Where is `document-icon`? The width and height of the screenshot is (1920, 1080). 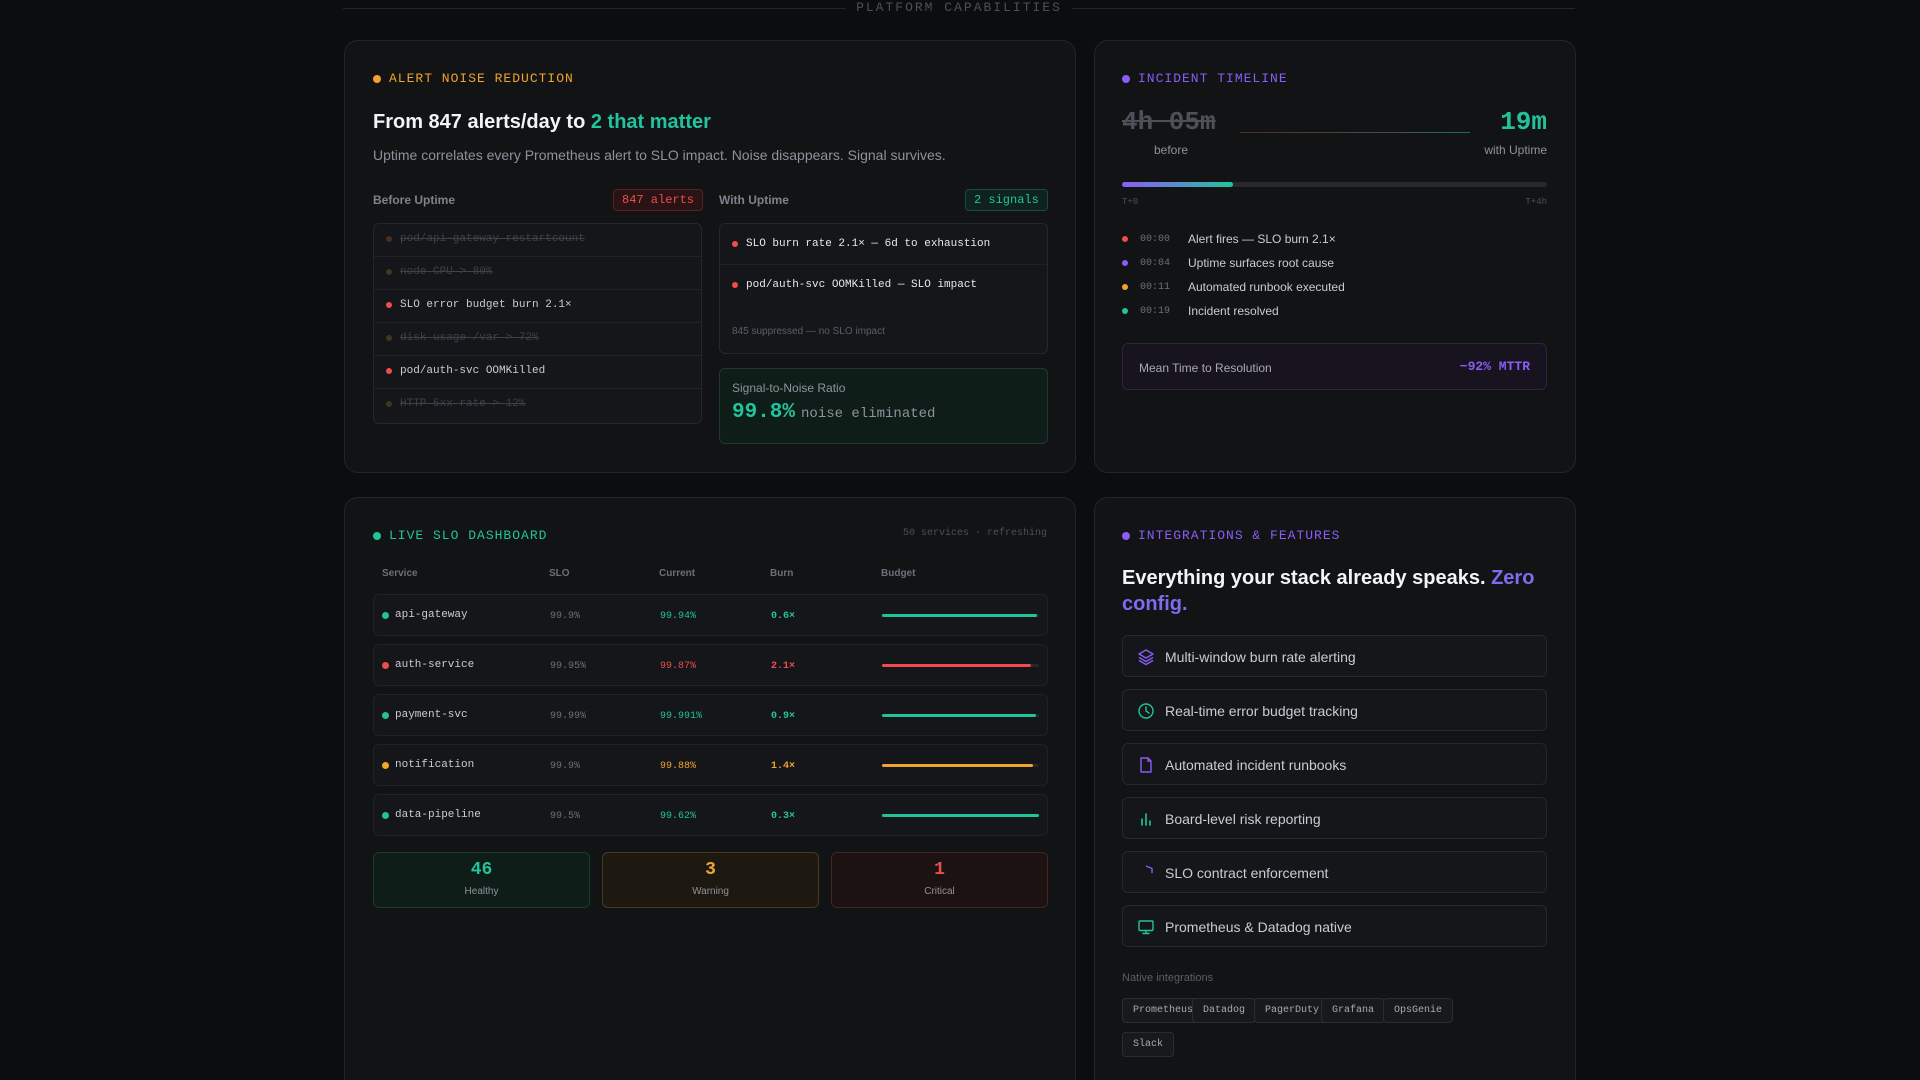
document-icon is located at coordinates (1146, 765).